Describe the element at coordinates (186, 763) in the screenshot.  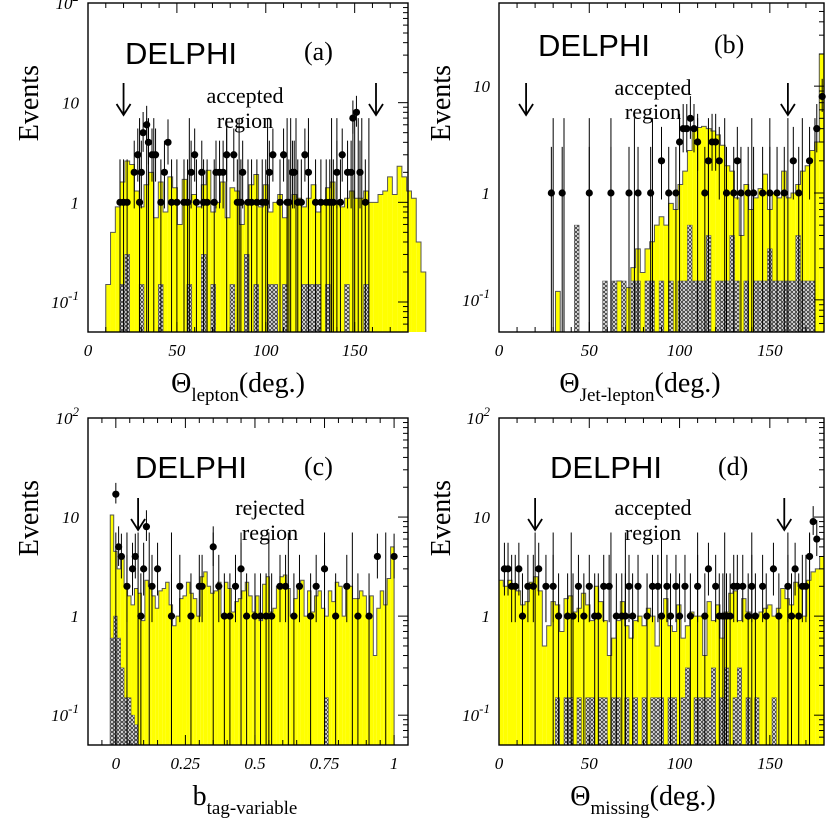
I see `x-tick-label: 0.25` at that location.